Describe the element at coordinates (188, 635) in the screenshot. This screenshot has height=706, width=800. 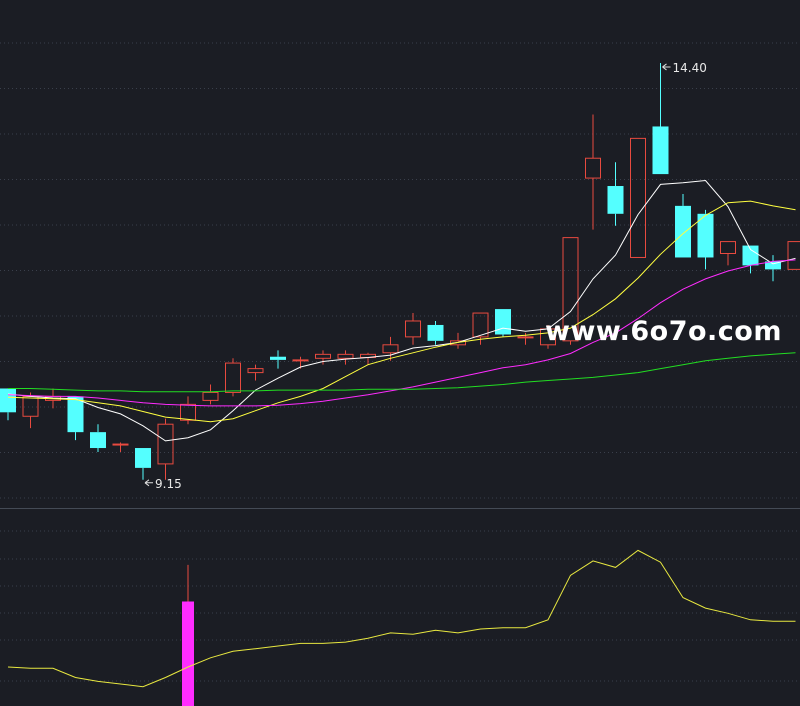
I see `indicator-bar` at that location.